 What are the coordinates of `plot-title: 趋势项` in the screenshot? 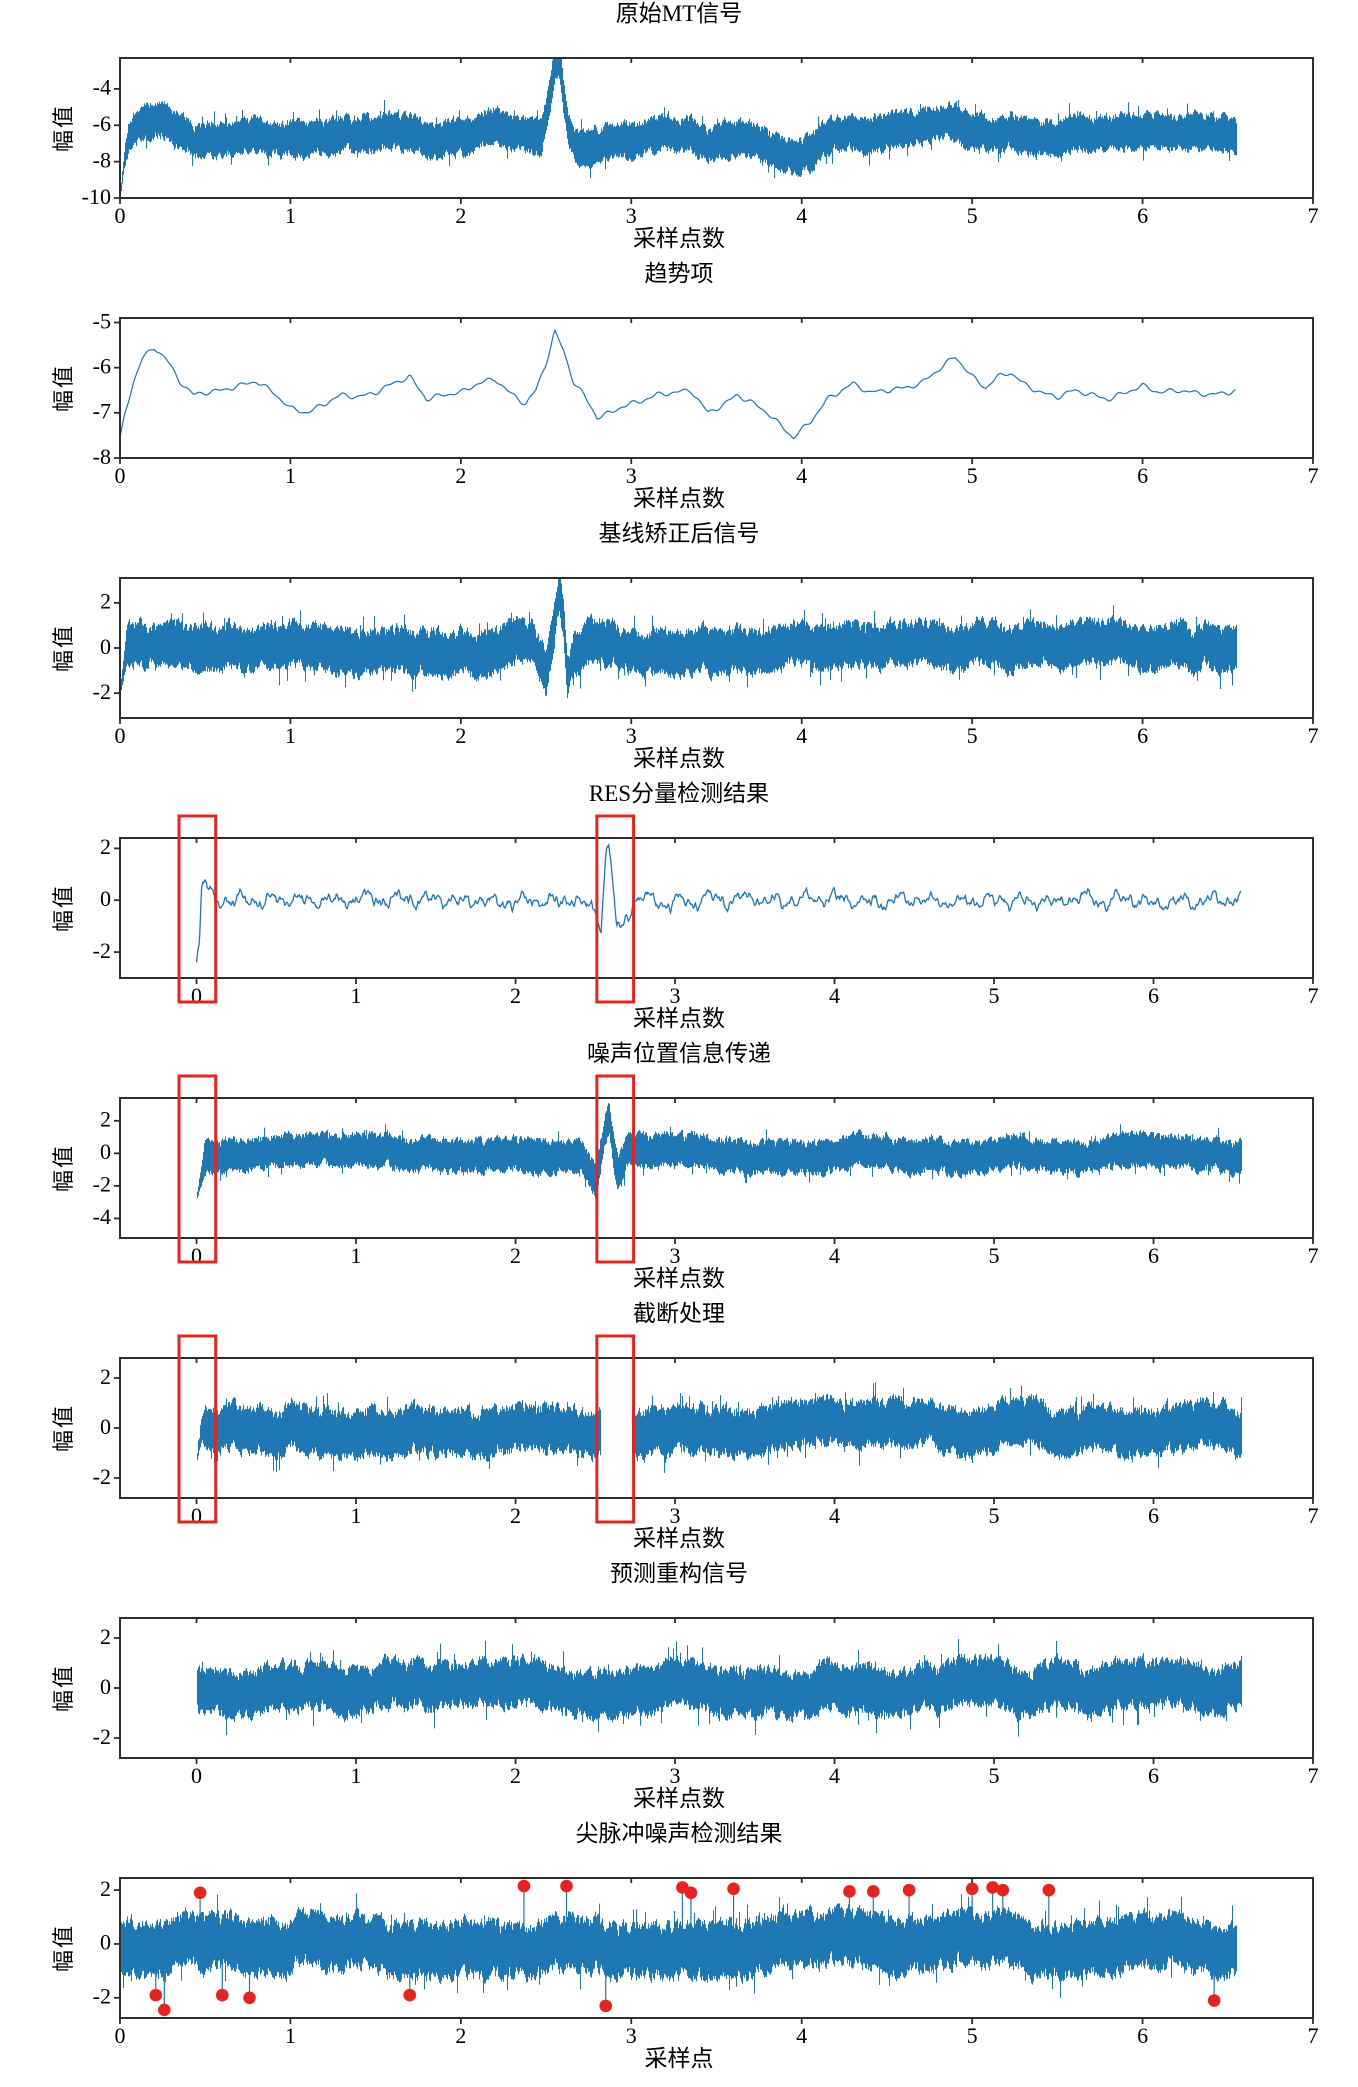 It's located at (679, 273).